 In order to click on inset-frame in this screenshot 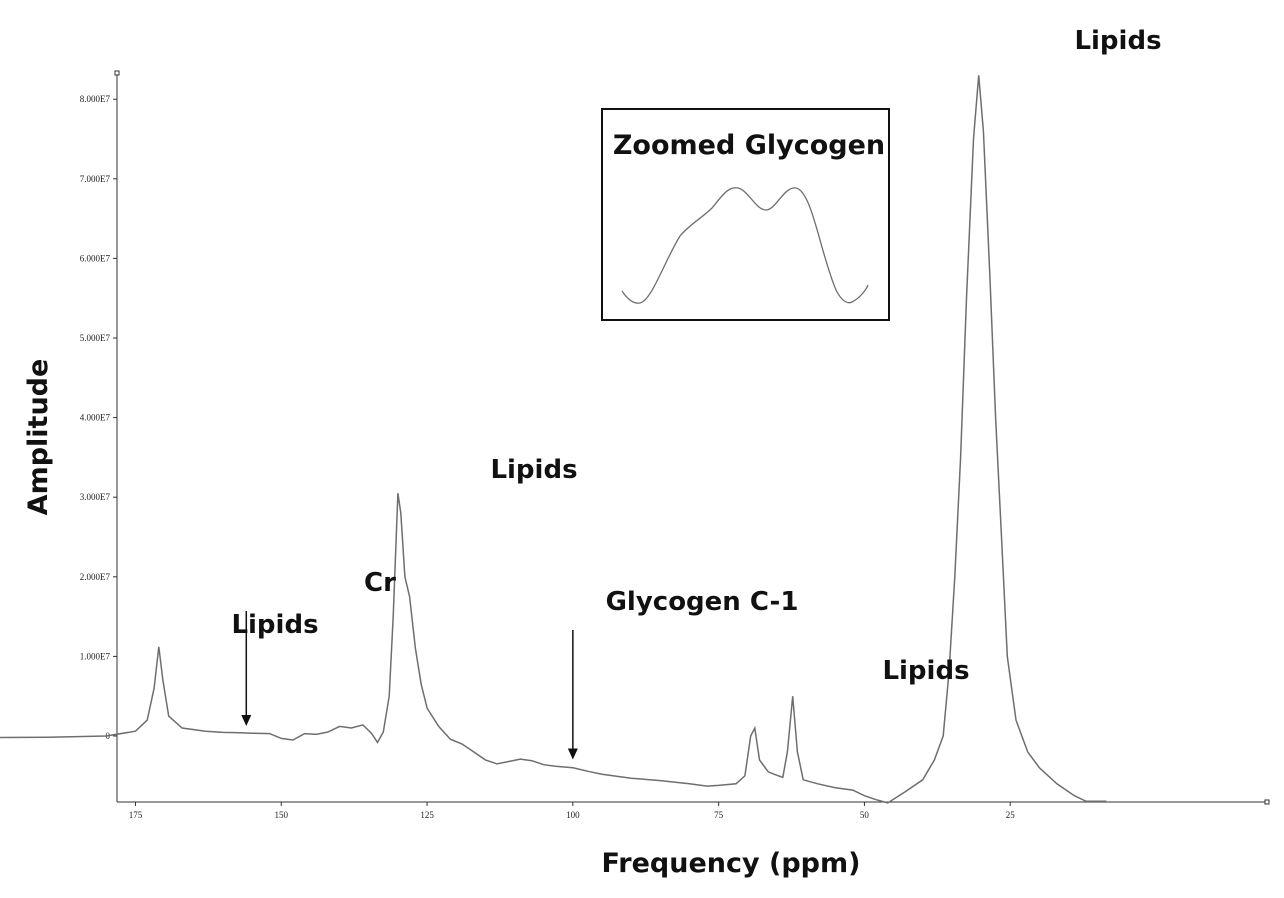, I will do `click(745, 214)`.